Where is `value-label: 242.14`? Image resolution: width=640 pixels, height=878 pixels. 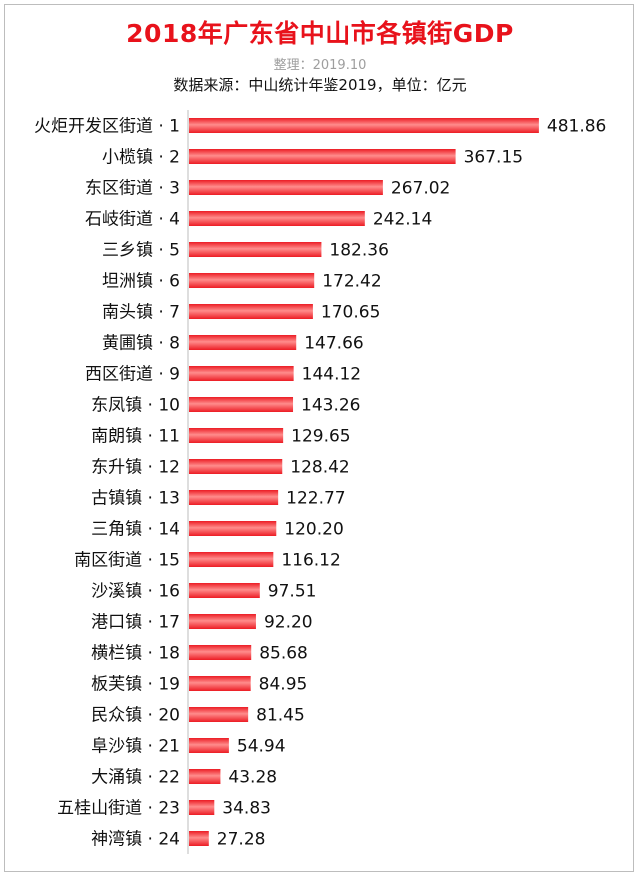 value-label: 242.14 is located at coordinates (402, 220).